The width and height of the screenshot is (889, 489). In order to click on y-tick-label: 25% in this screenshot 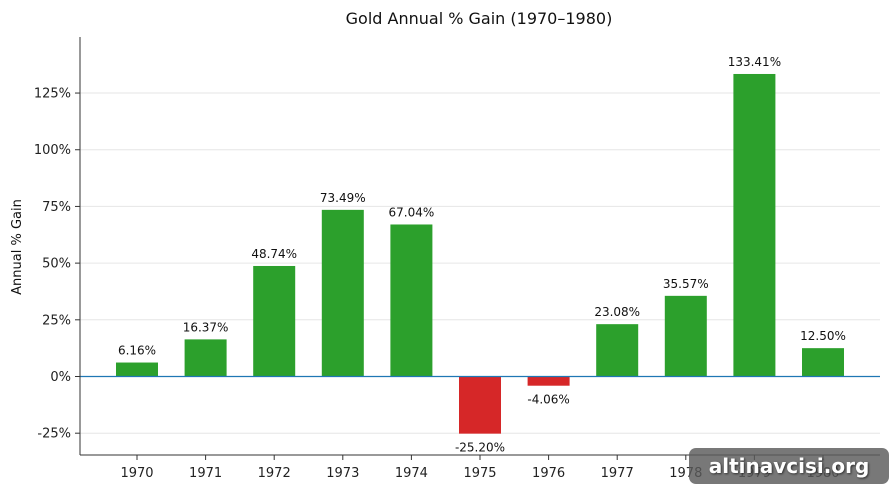, I will do `click(56, 320)`.